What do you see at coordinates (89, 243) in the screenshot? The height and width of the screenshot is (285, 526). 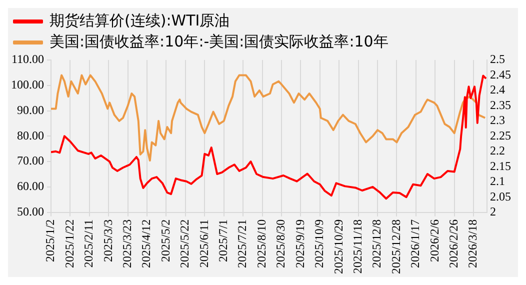 I see `x-tick-label: 2025/2/11` at bounding box center [89, 243].